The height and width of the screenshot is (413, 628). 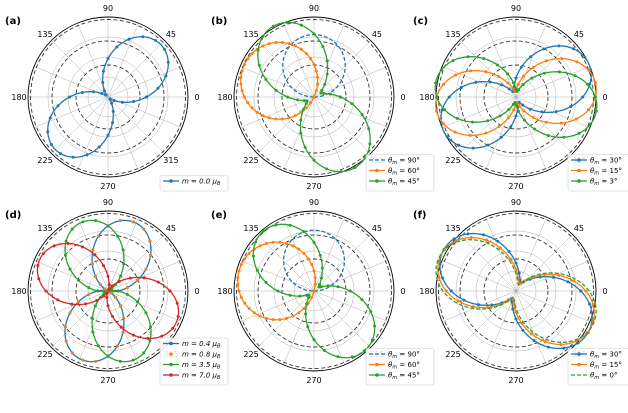 What do you see at coordinates (404, 162) in the screenshot?
I see `legend-label: θm = 90°` at bounding box center [404, 162].